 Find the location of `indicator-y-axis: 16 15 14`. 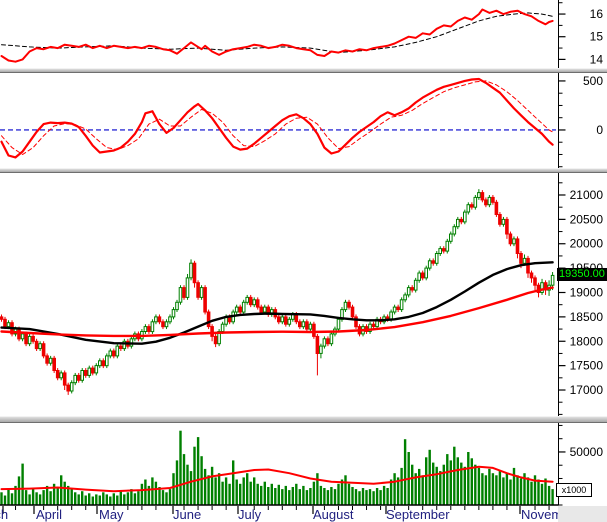

indicator-y-axis: 16 15 14 is located at coordinates (581, 34).